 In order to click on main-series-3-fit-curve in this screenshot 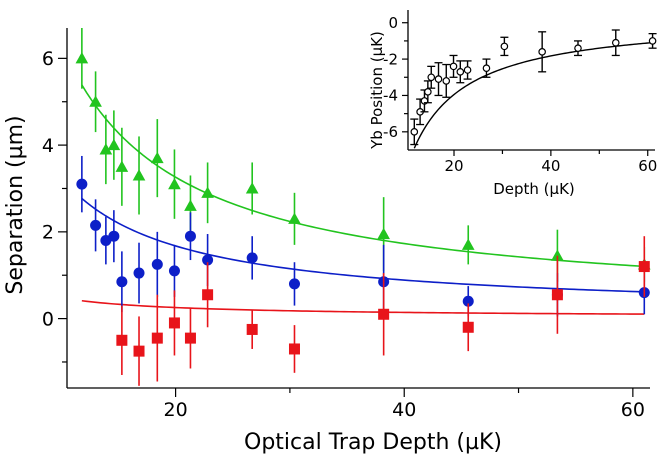, I will do `click(363, 307)`.